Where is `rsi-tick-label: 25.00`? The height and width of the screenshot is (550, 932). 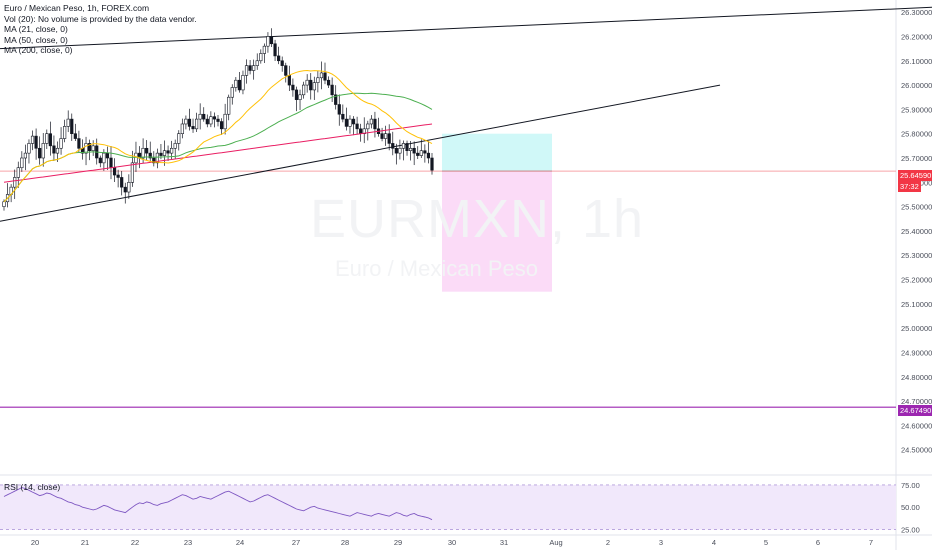 rsi-tick-label: 25.00 is located at coordinates (910, 530).